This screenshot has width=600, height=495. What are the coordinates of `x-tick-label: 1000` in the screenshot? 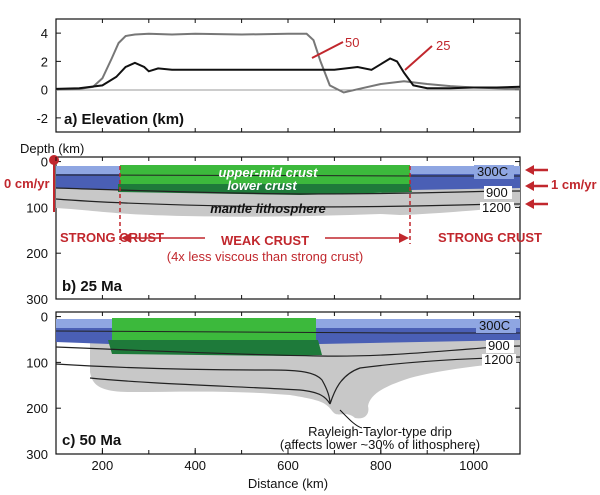 It's located at (473, 465).